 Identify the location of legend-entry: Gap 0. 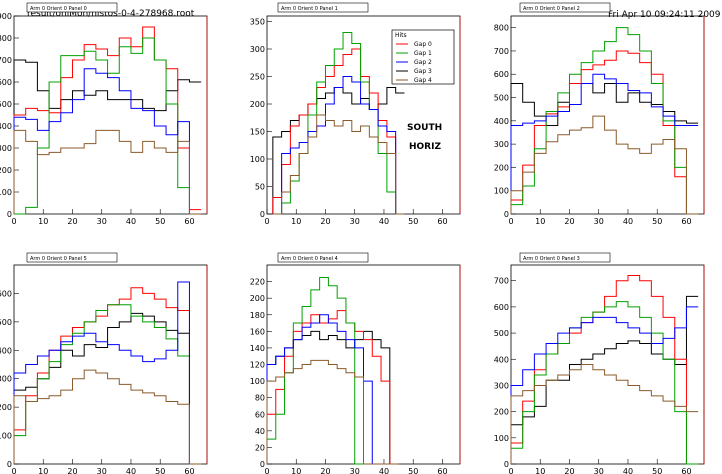
(423, 44).